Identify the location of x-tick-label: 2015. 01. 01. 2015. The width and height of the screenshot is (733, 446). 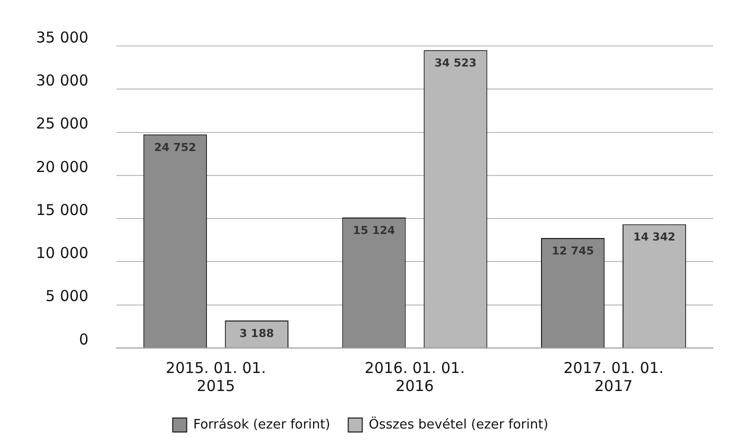
(216, 376).